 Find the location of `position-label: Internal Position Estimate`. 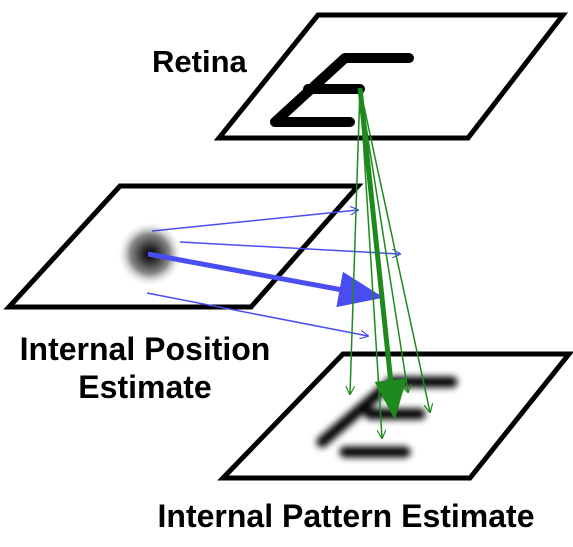

position-label: Internal Position Estimate is located at coordinates (145, 368).